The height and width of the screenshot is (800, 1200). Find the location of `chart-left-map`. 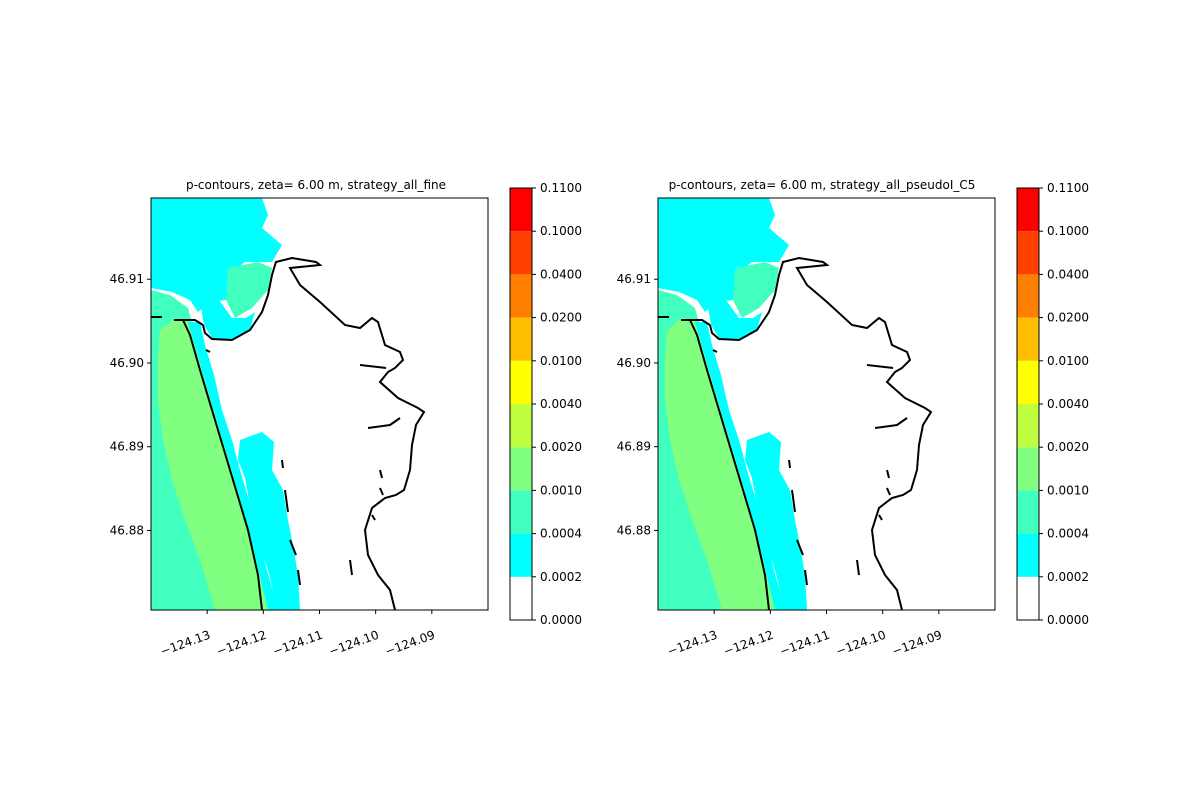

chart-left-map is located at coordinates (288, 404).